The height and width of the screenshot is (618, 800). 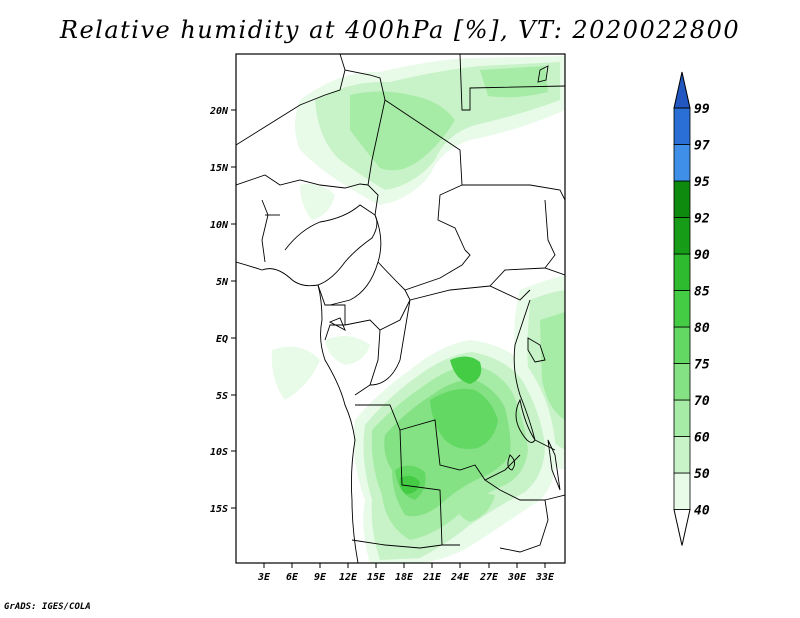 What do you see at coordinates (320, 577) in the screenshot?
I see `lon-label: 9E` at bounding box center [320, 577].